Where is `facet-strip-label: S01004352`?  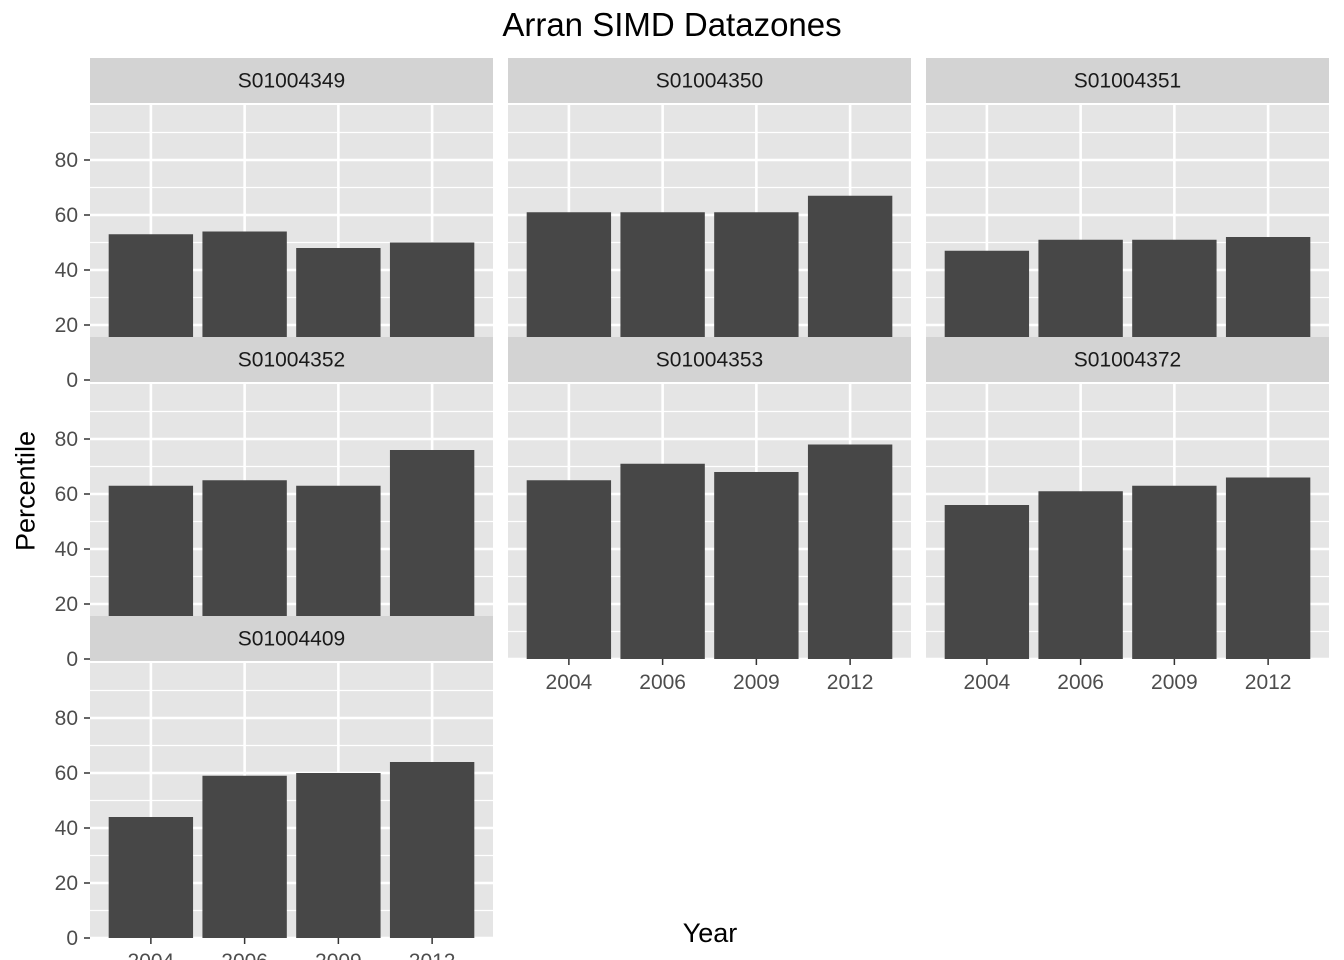
facet-strip-label: S01004352 is located at coordinates (291, 360).